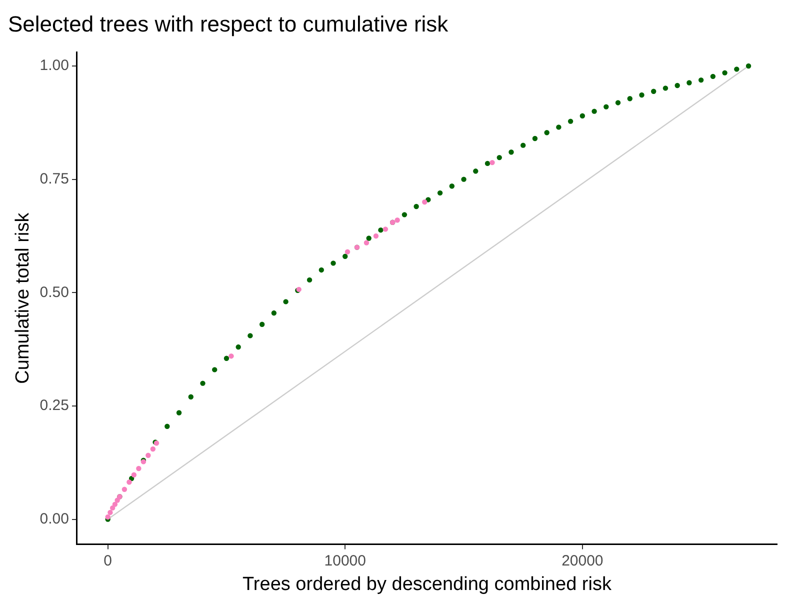  What do you see at coordinates (427, 584) in the screenshot?
I see `x-axis-title: Trees ordered by descending combined risk` at bounding box center [427, 584].